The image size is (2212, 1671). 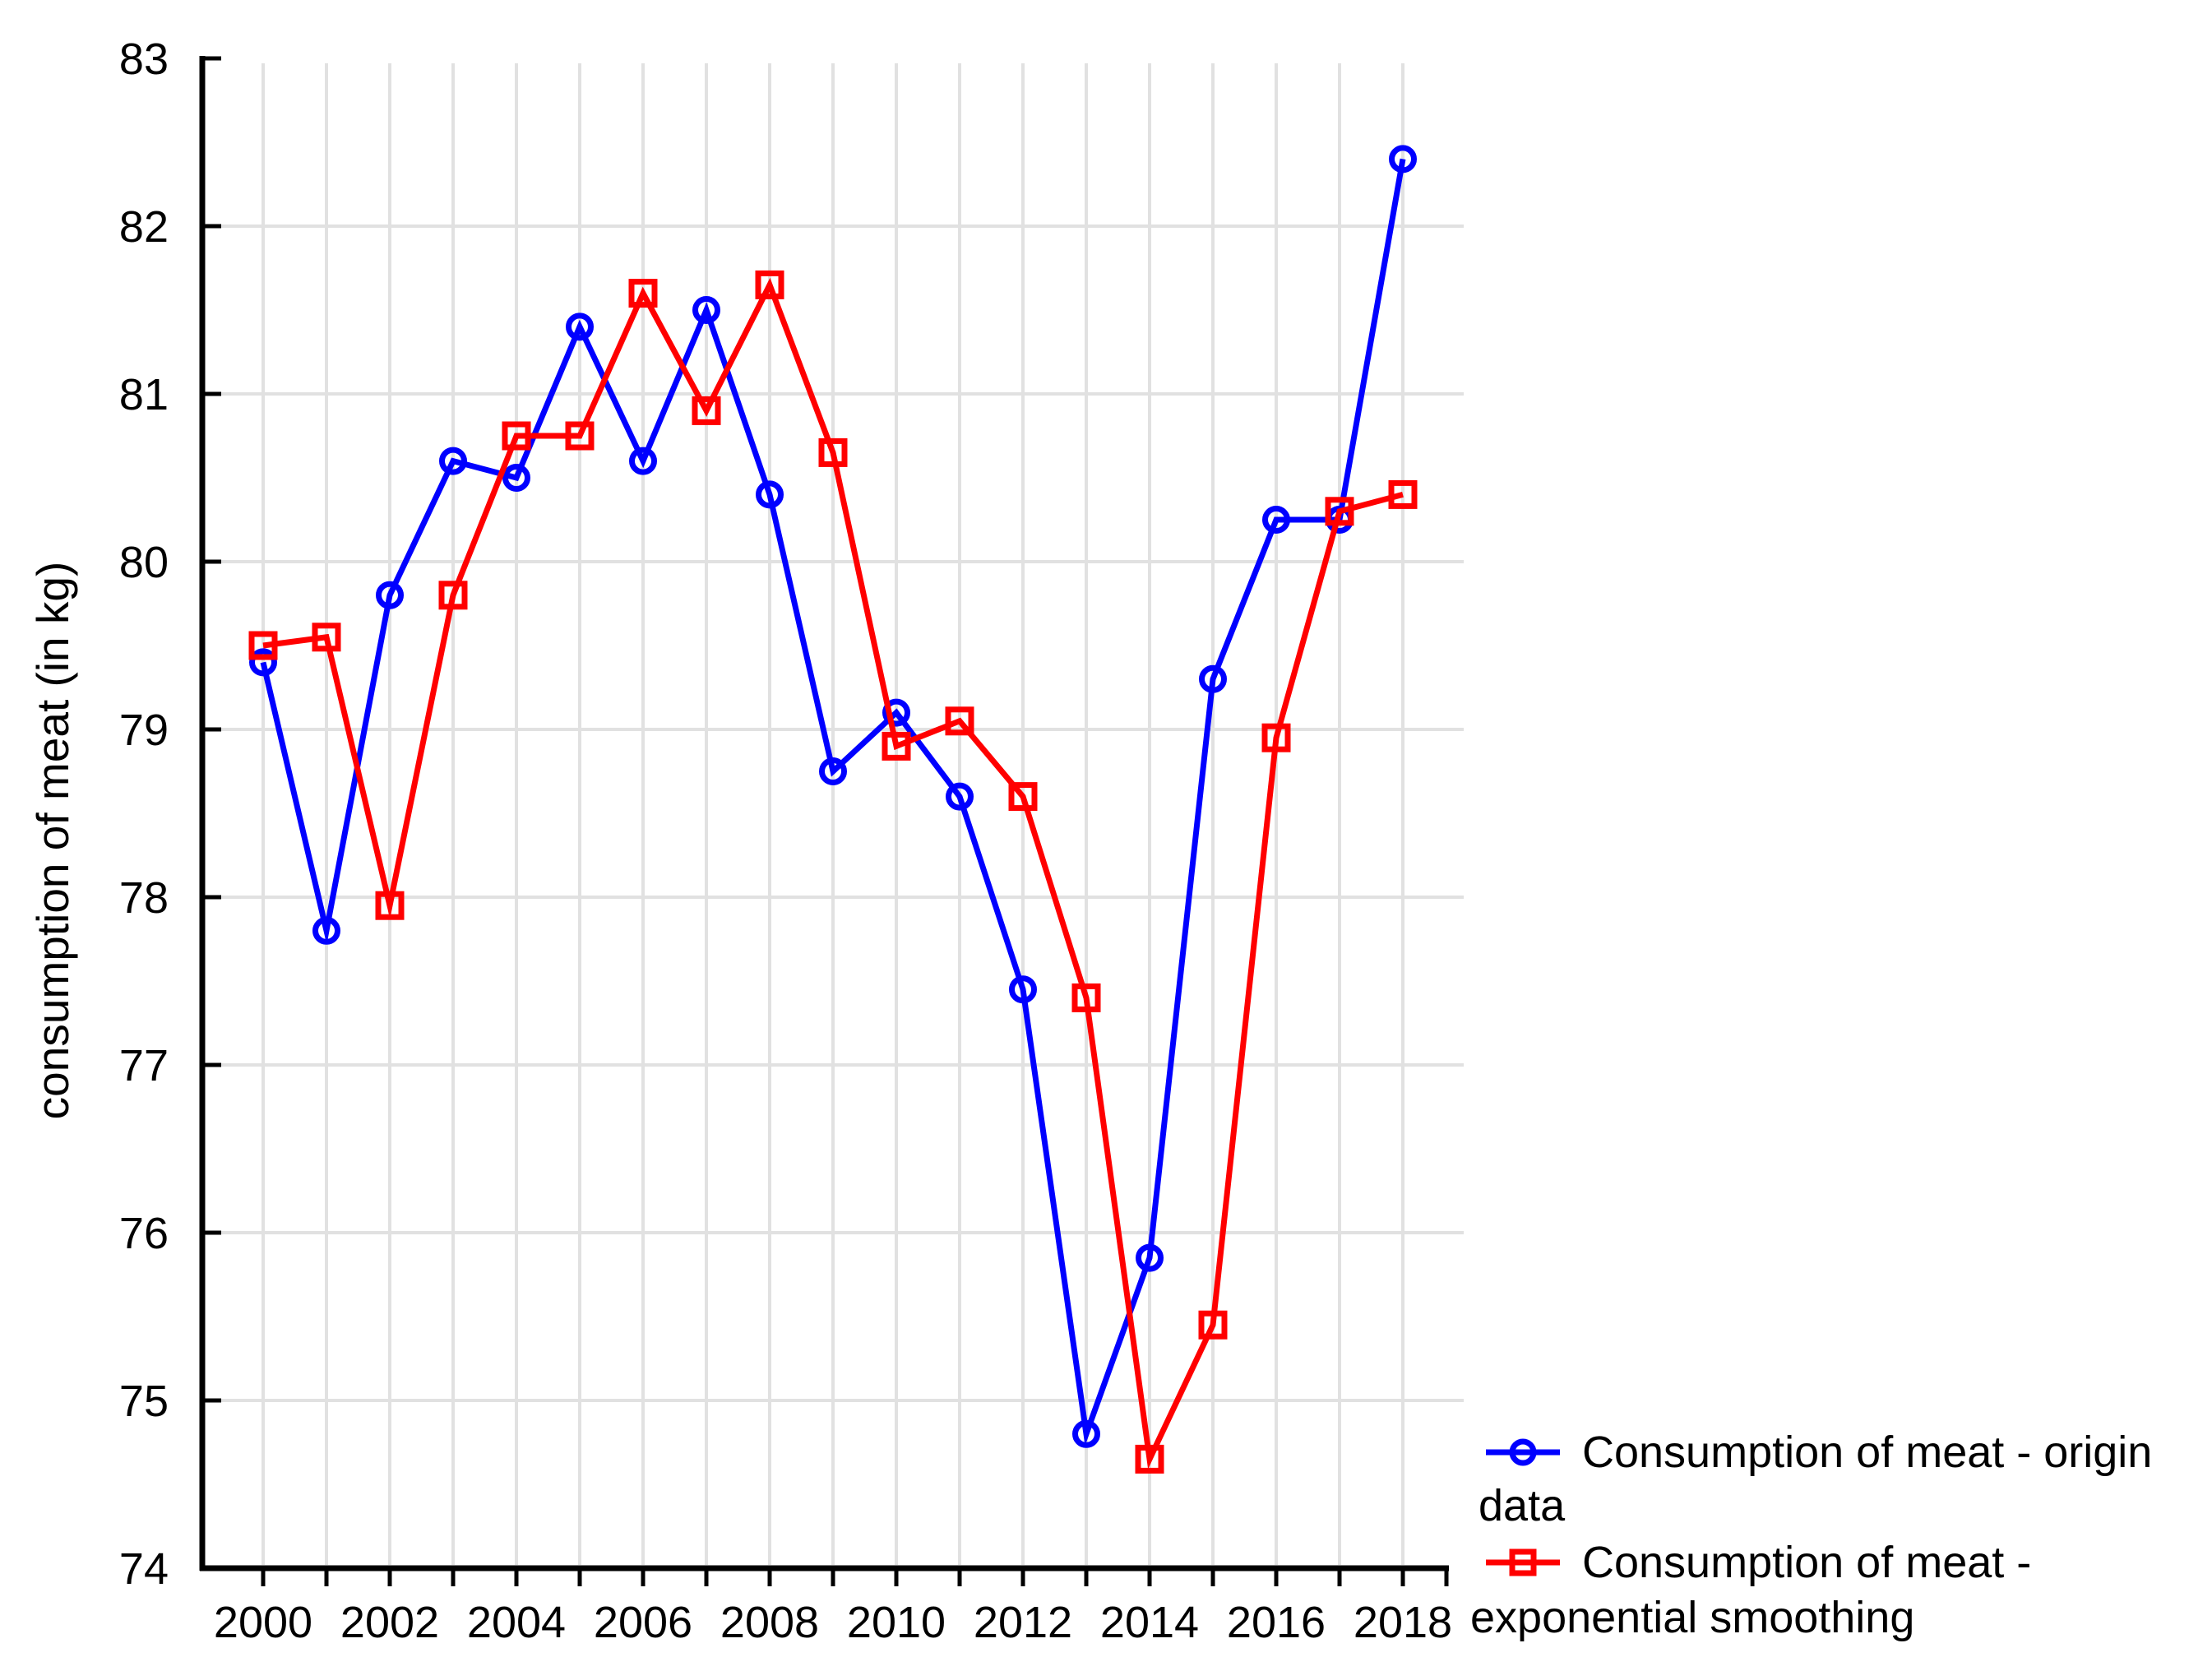 What do you see at coordinates (263, 662) in the screenshot?
I see `data-point-origin-2000` at bounding box center [263, 662].